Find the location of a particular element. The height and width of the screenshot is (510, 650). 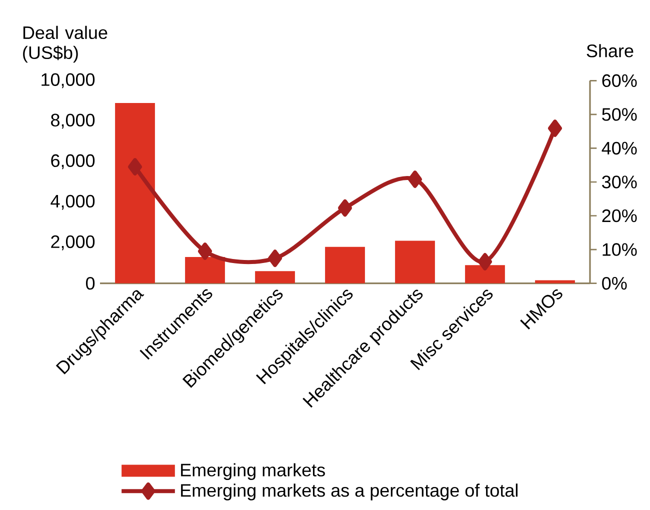

y2-tick-label: 30% is located at coordinates (619, 182).